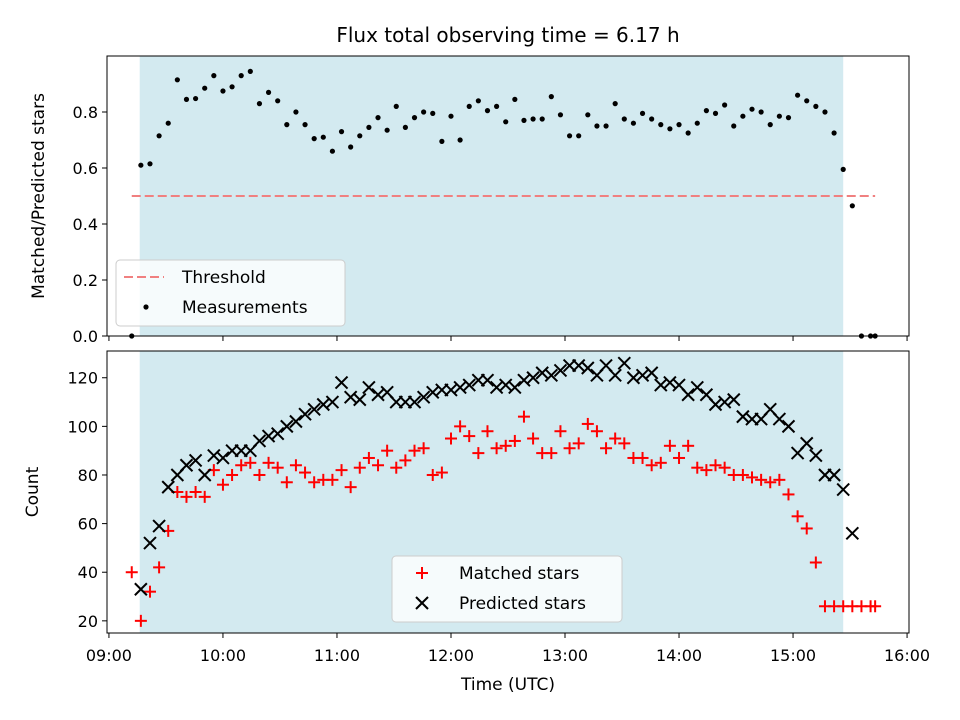 Image resolution: width=960 pixels, height=720 pixels. Describe the element at coordinates (85, 224) in the screenshot. I see `y-tick-label: 0.4` at that location.